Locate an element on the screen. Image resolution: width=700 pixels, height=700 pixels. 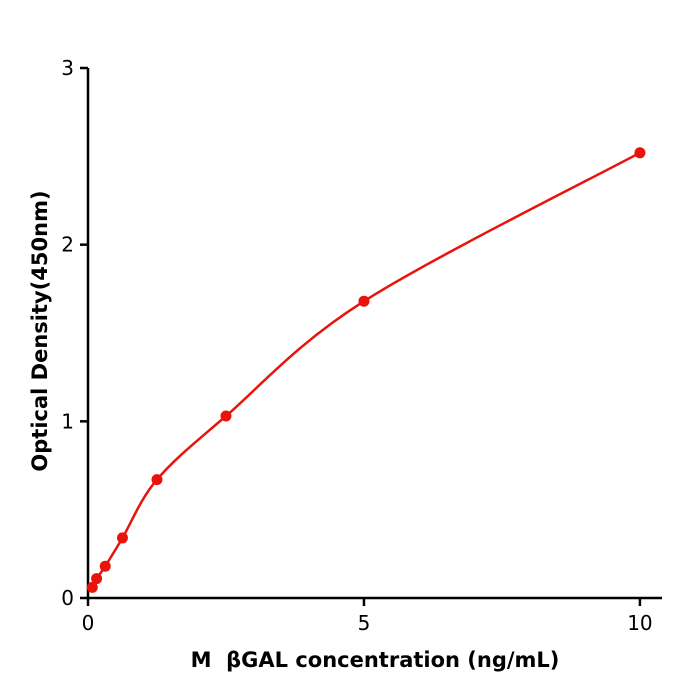
x-tick-label: 5 is located at coordinates (364, 623).